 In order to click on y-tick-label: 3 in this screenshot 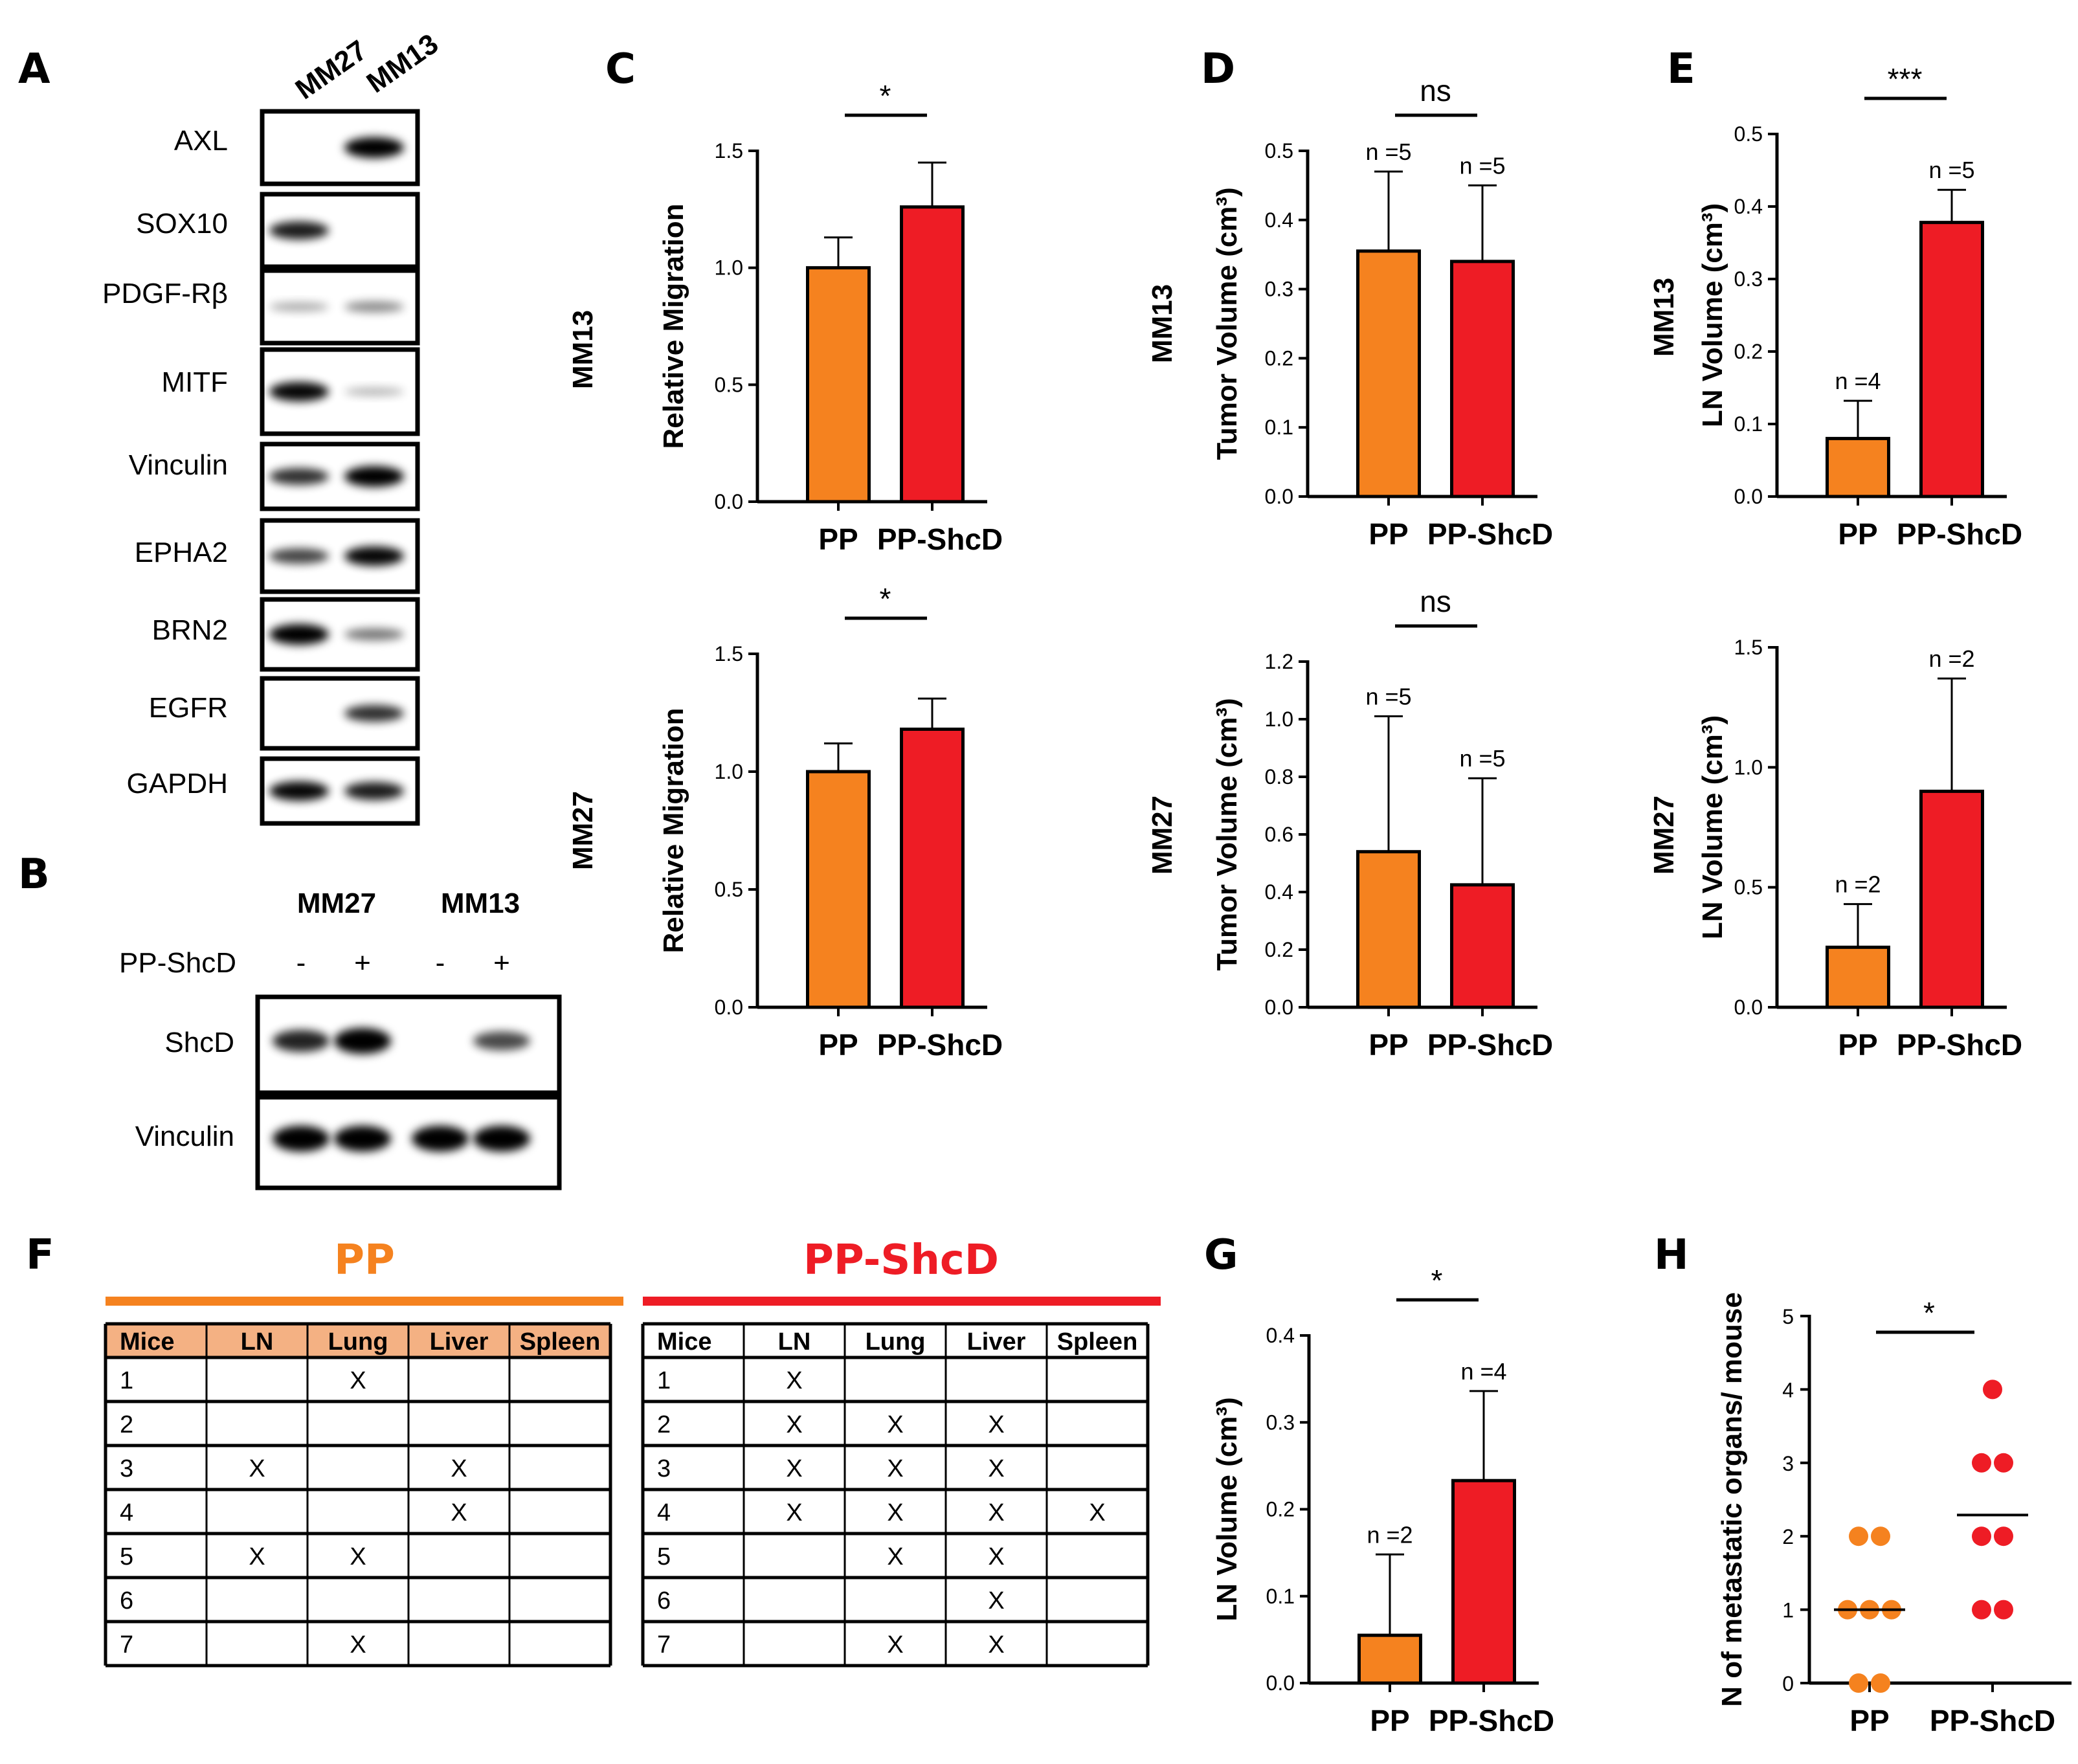, I will do `click(1788, 1463)`.